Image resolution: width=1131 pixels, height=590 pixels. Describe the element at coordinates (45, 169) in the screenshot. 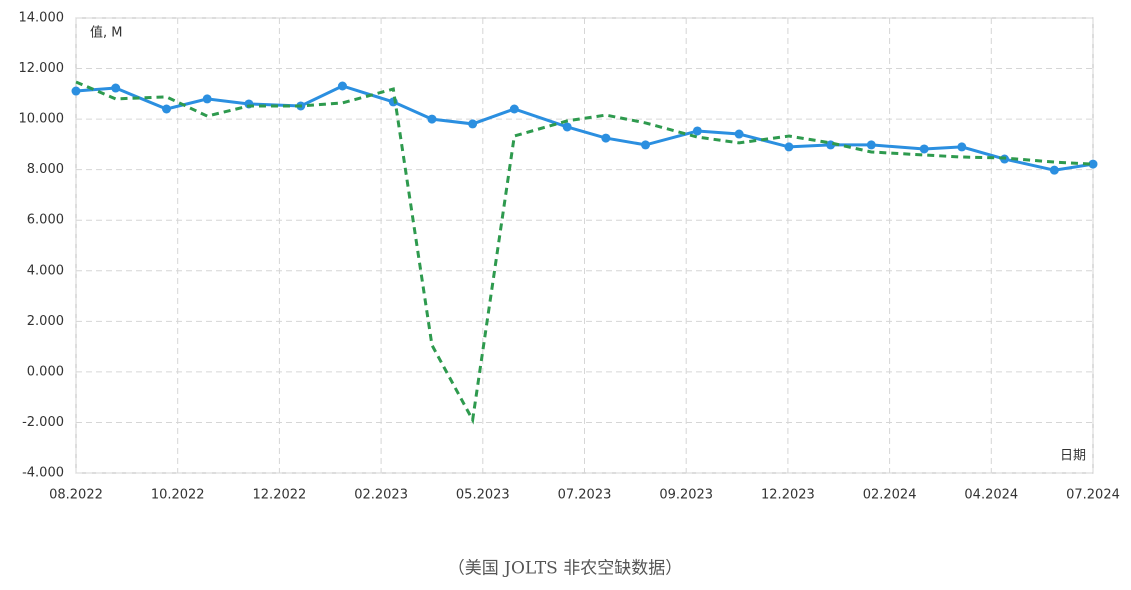

I see `y-tick-label: 8.000` at that location.